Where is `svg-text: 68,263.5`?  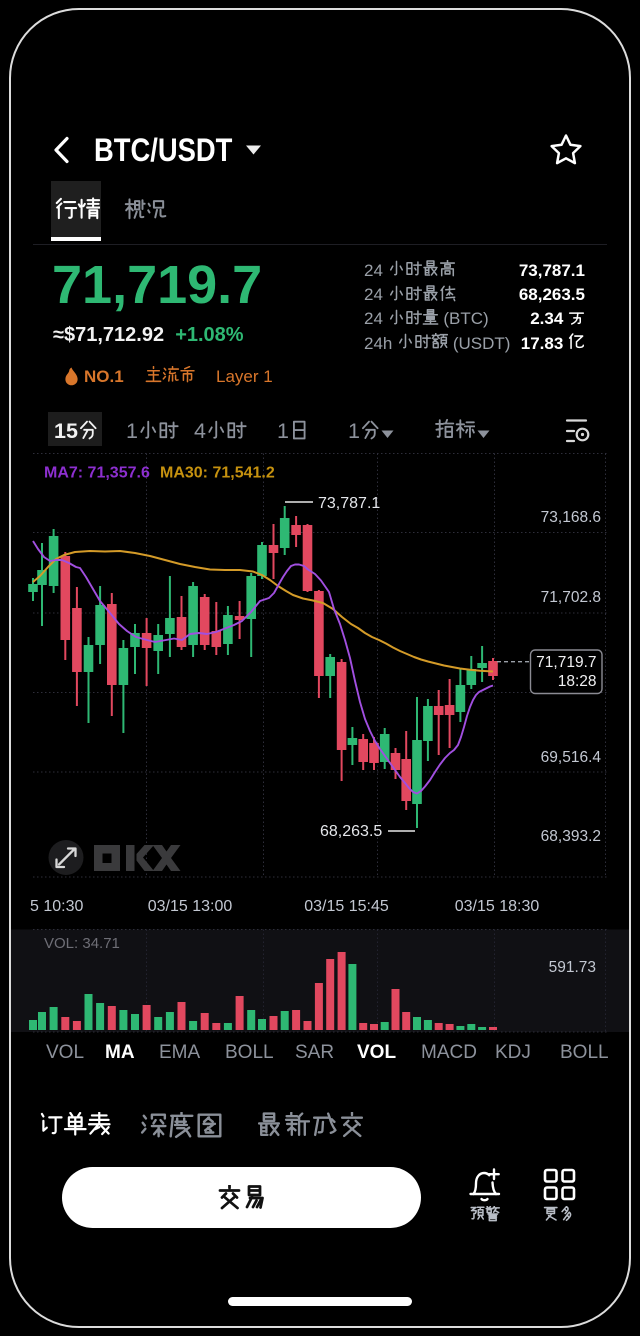
svg-text: 68,263.5 is located at coordinates (351, 831).